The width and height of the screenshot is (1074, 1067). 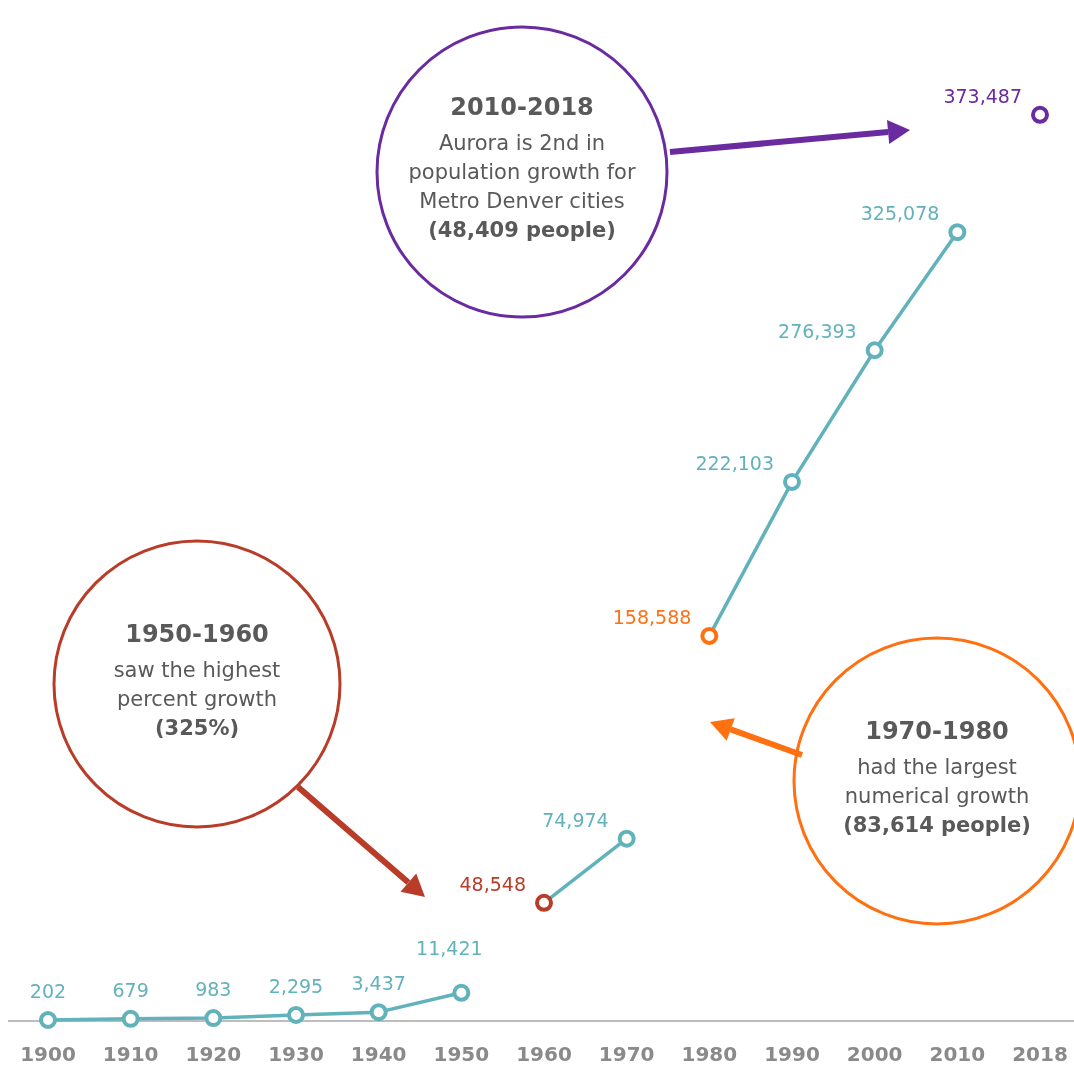 What do you see at coordinates (900, 213) in the screenshot?
I see `data-label: 325,078` at bounding box center [900, 213].